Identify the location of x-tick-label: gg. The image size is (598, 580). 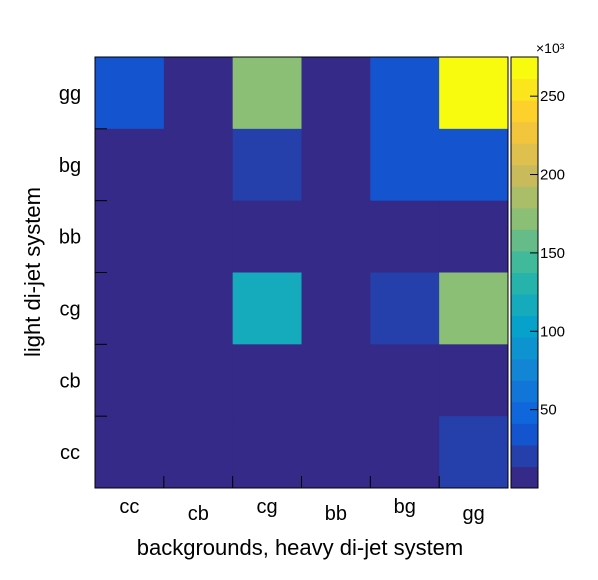
(473, 514).